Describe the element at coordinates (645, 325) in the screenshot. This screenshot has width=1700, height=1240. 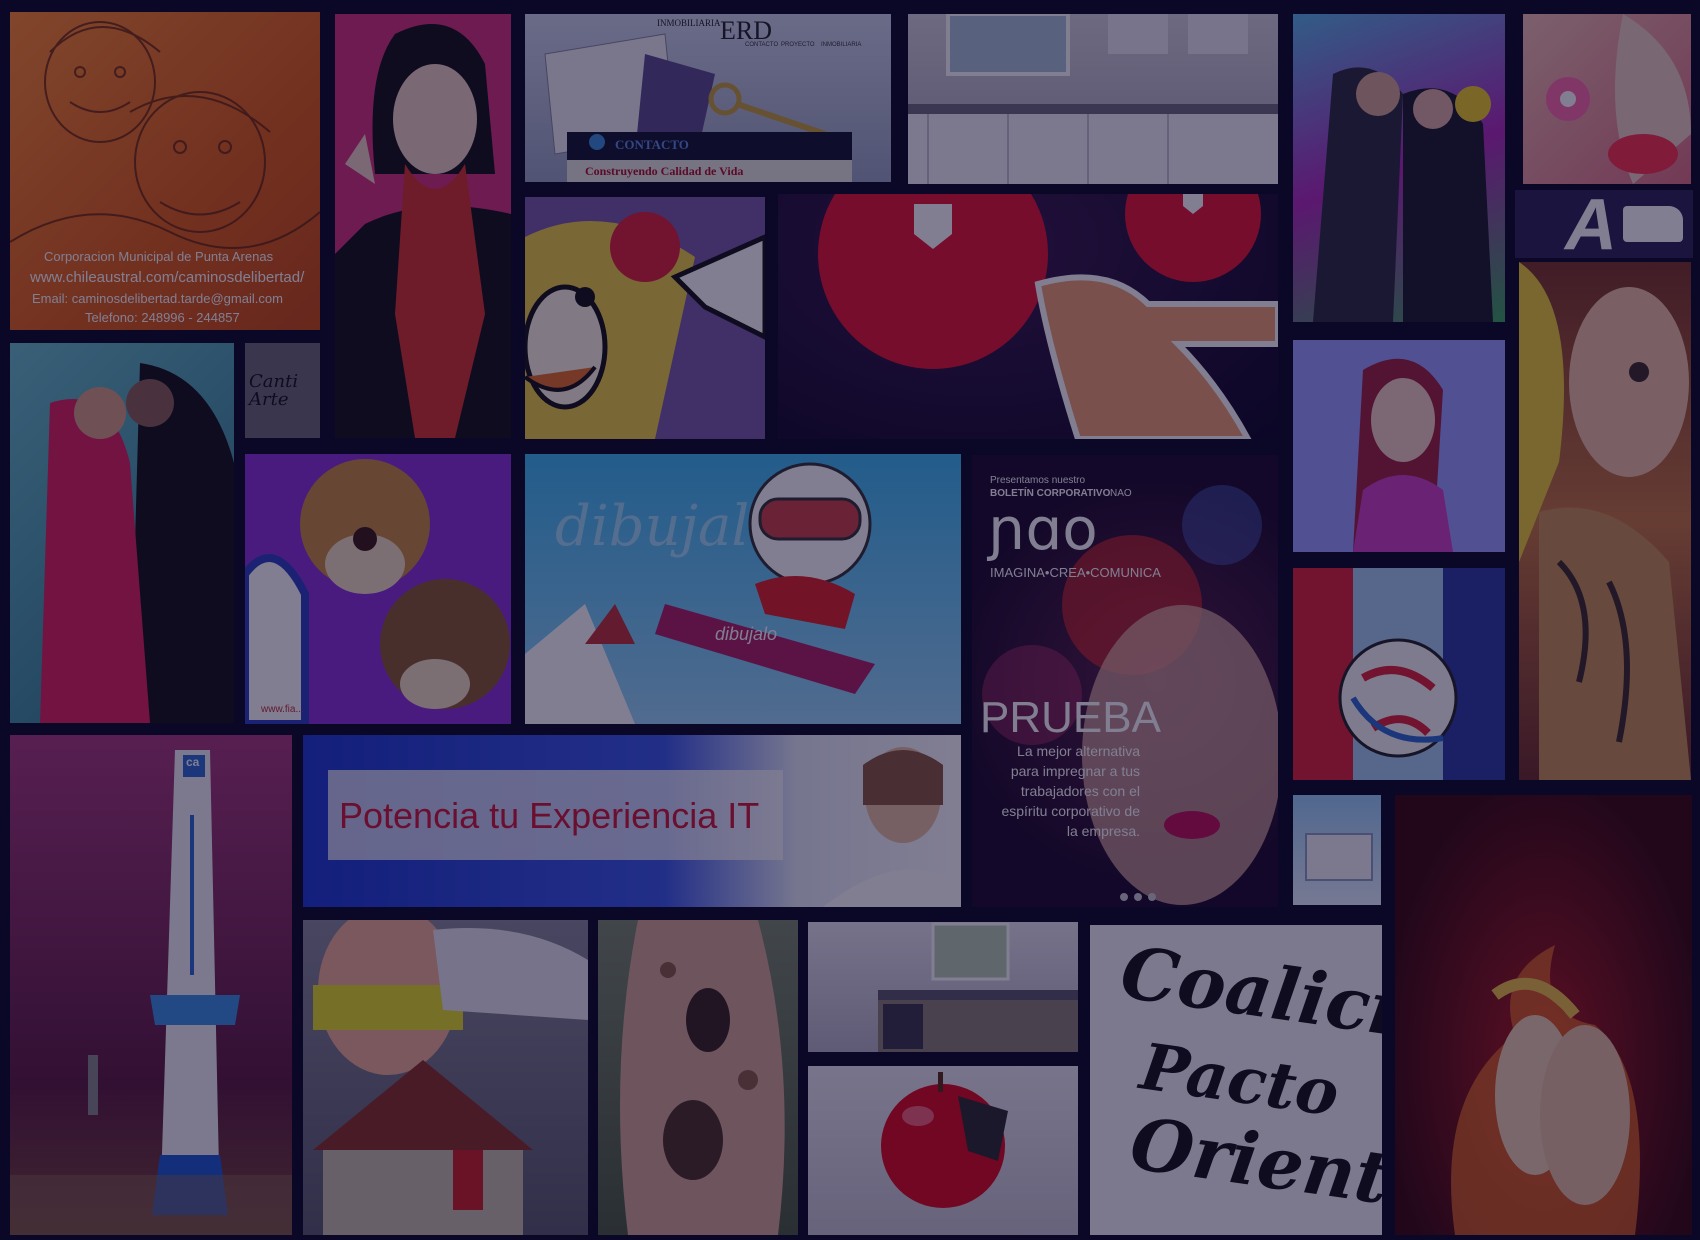
I see `rose-character-illustration` at that location.